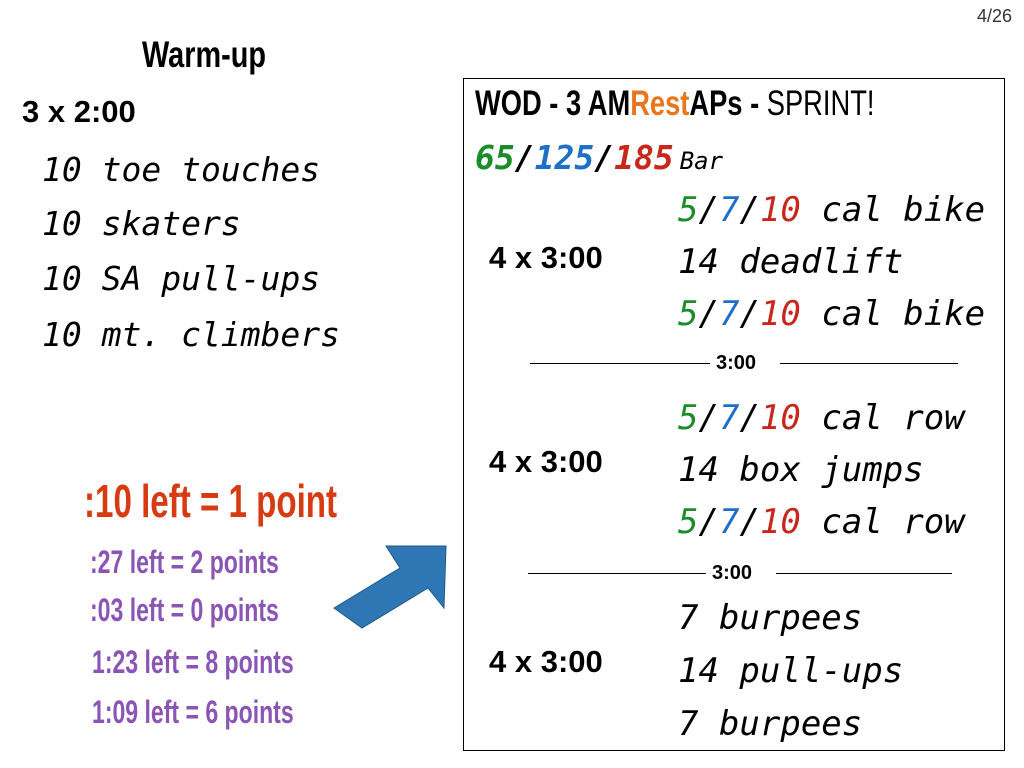  Describe the element at coordinates (791, 671) in the screenshot. I see `movement-line: 14 pull-ups` at that location.